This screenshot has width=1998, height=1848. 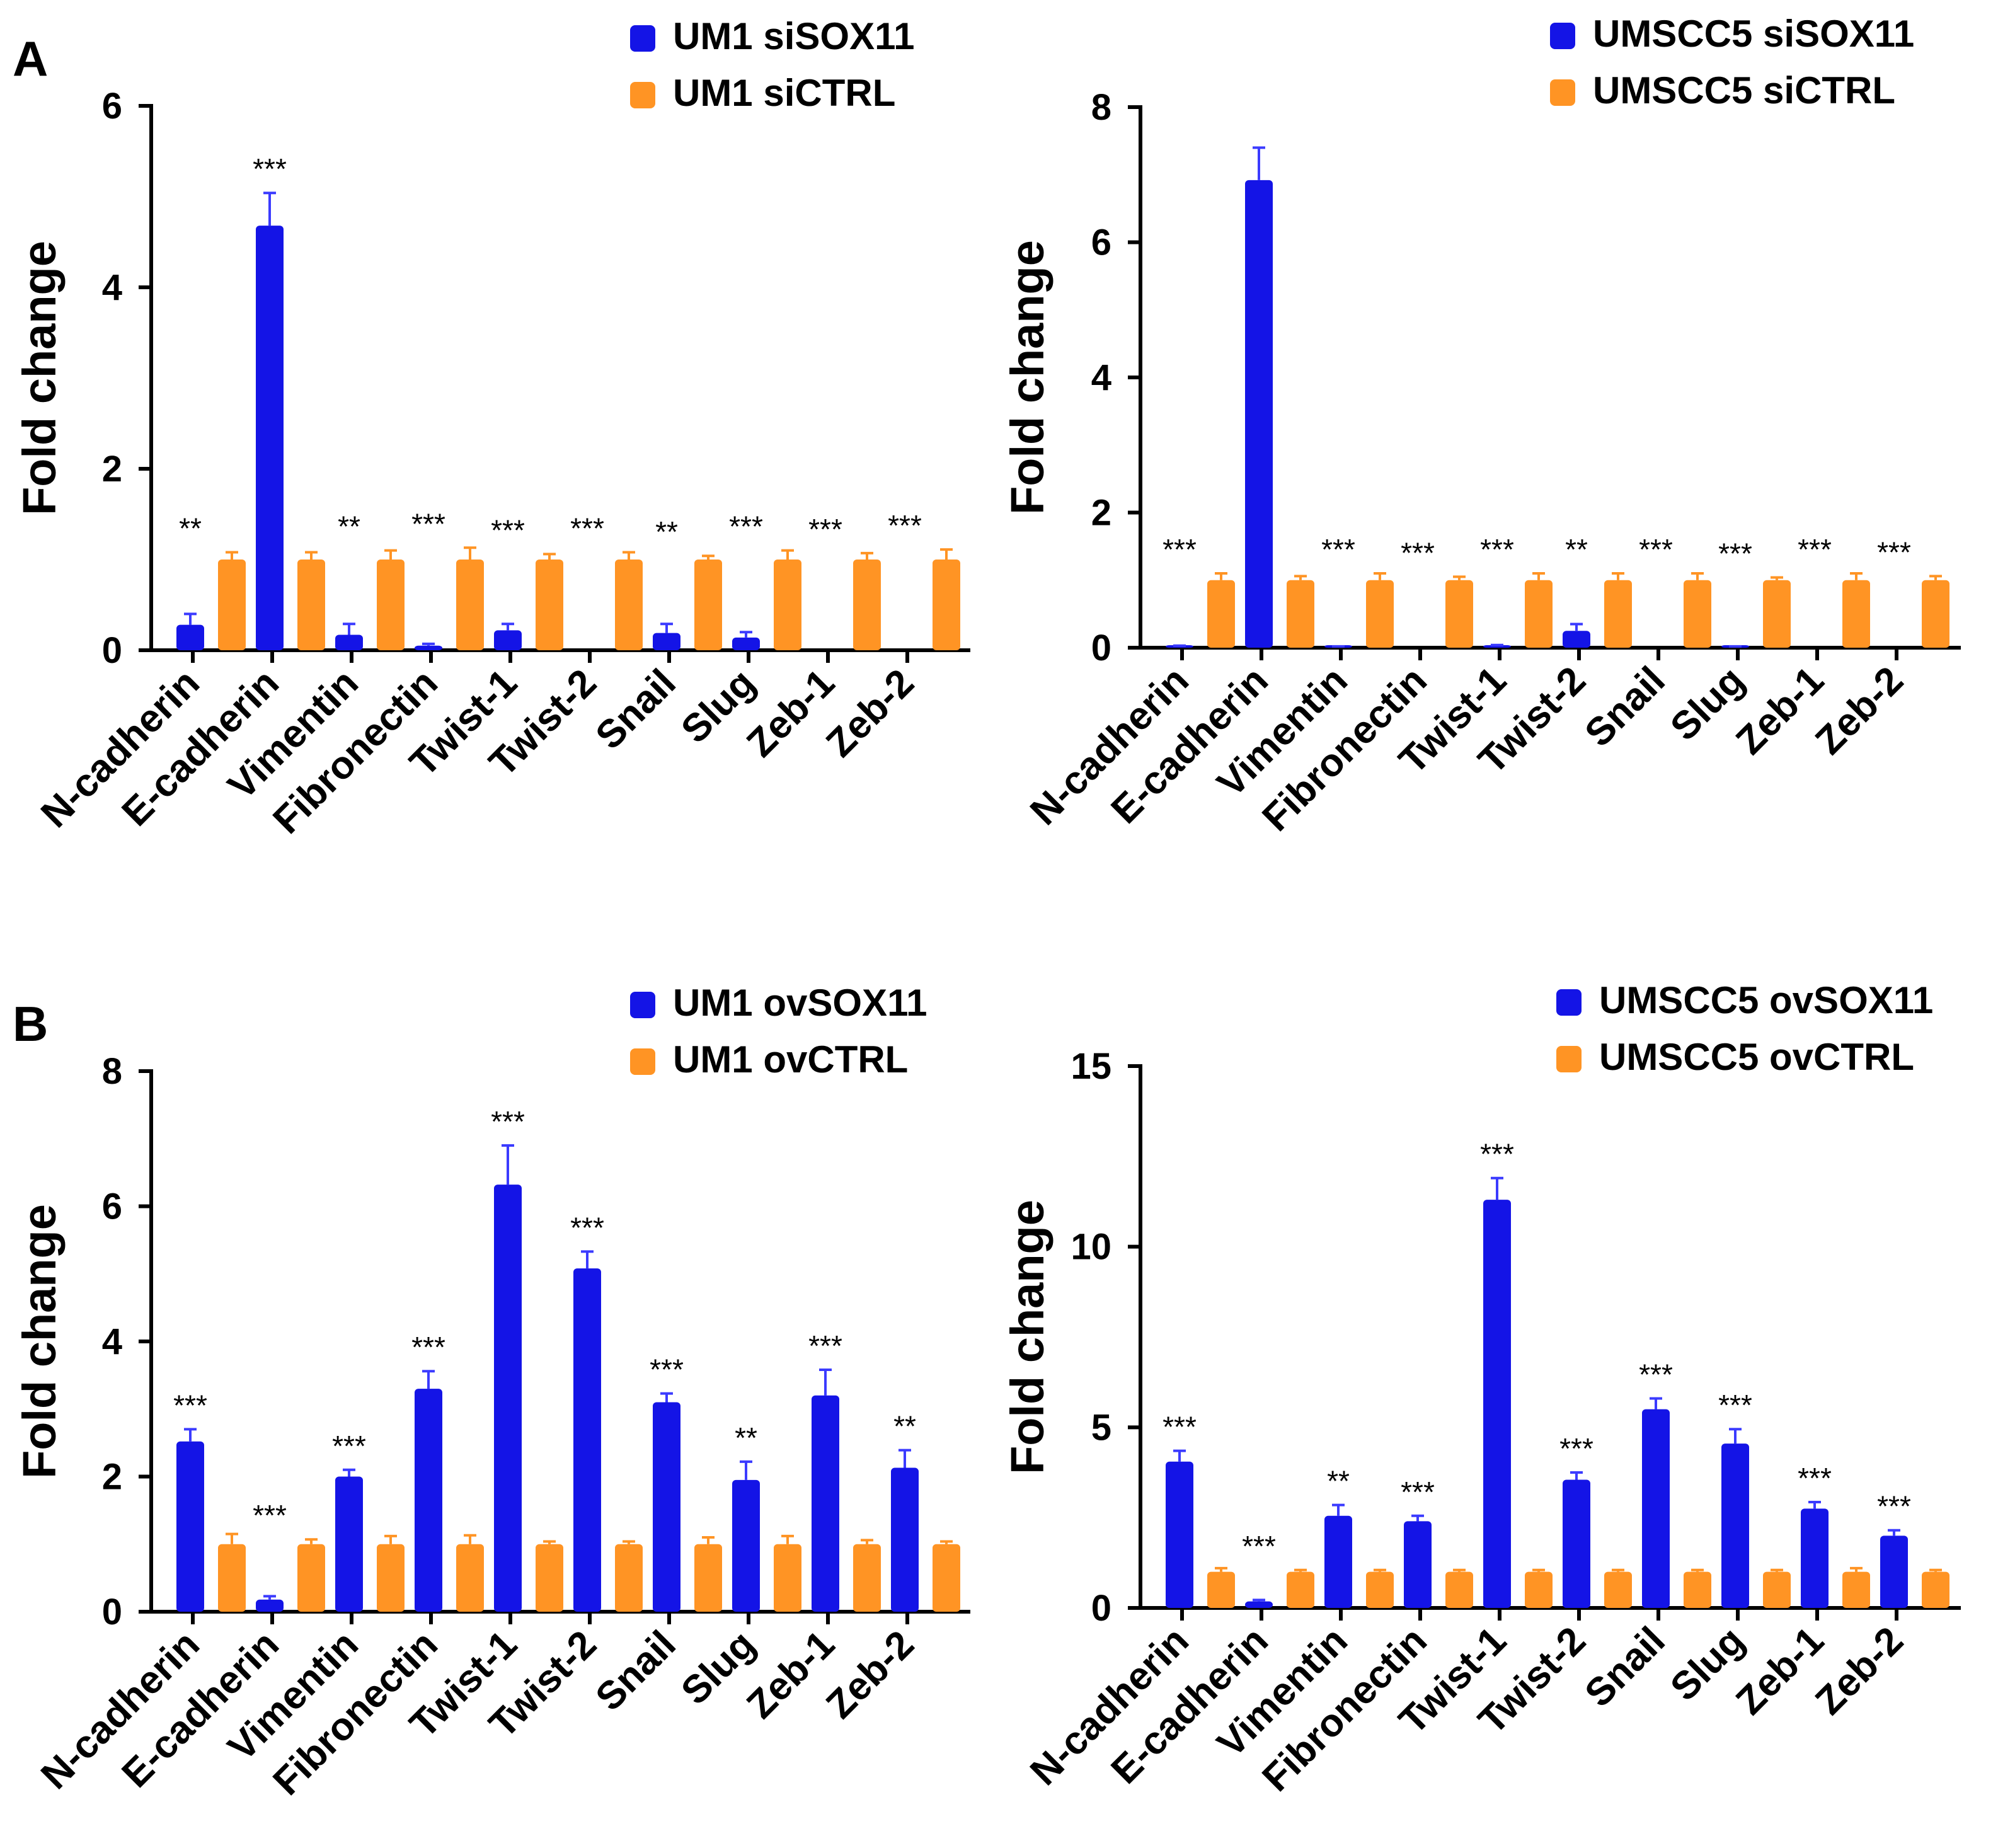 I want to click on y-tick-label: 8, so click(x=112, y=1071).